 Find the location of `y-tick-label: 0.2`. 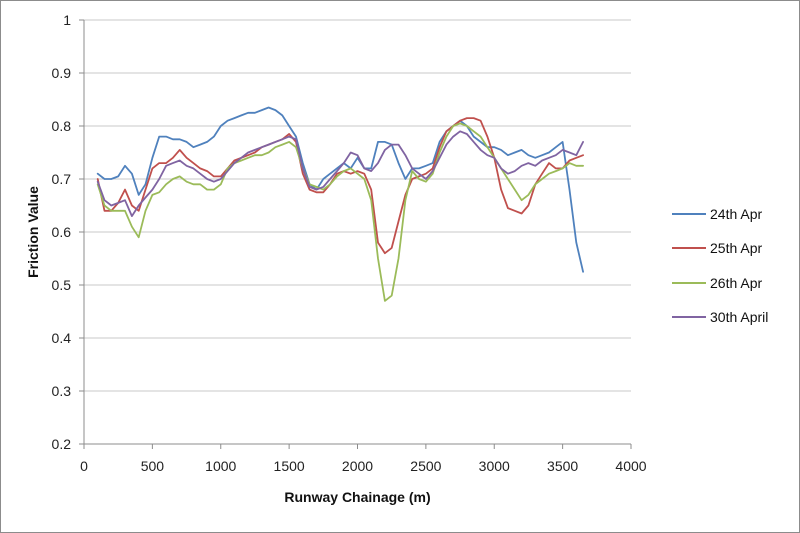

y-tick-label: 0.2 is located at coordinates (62, 444).